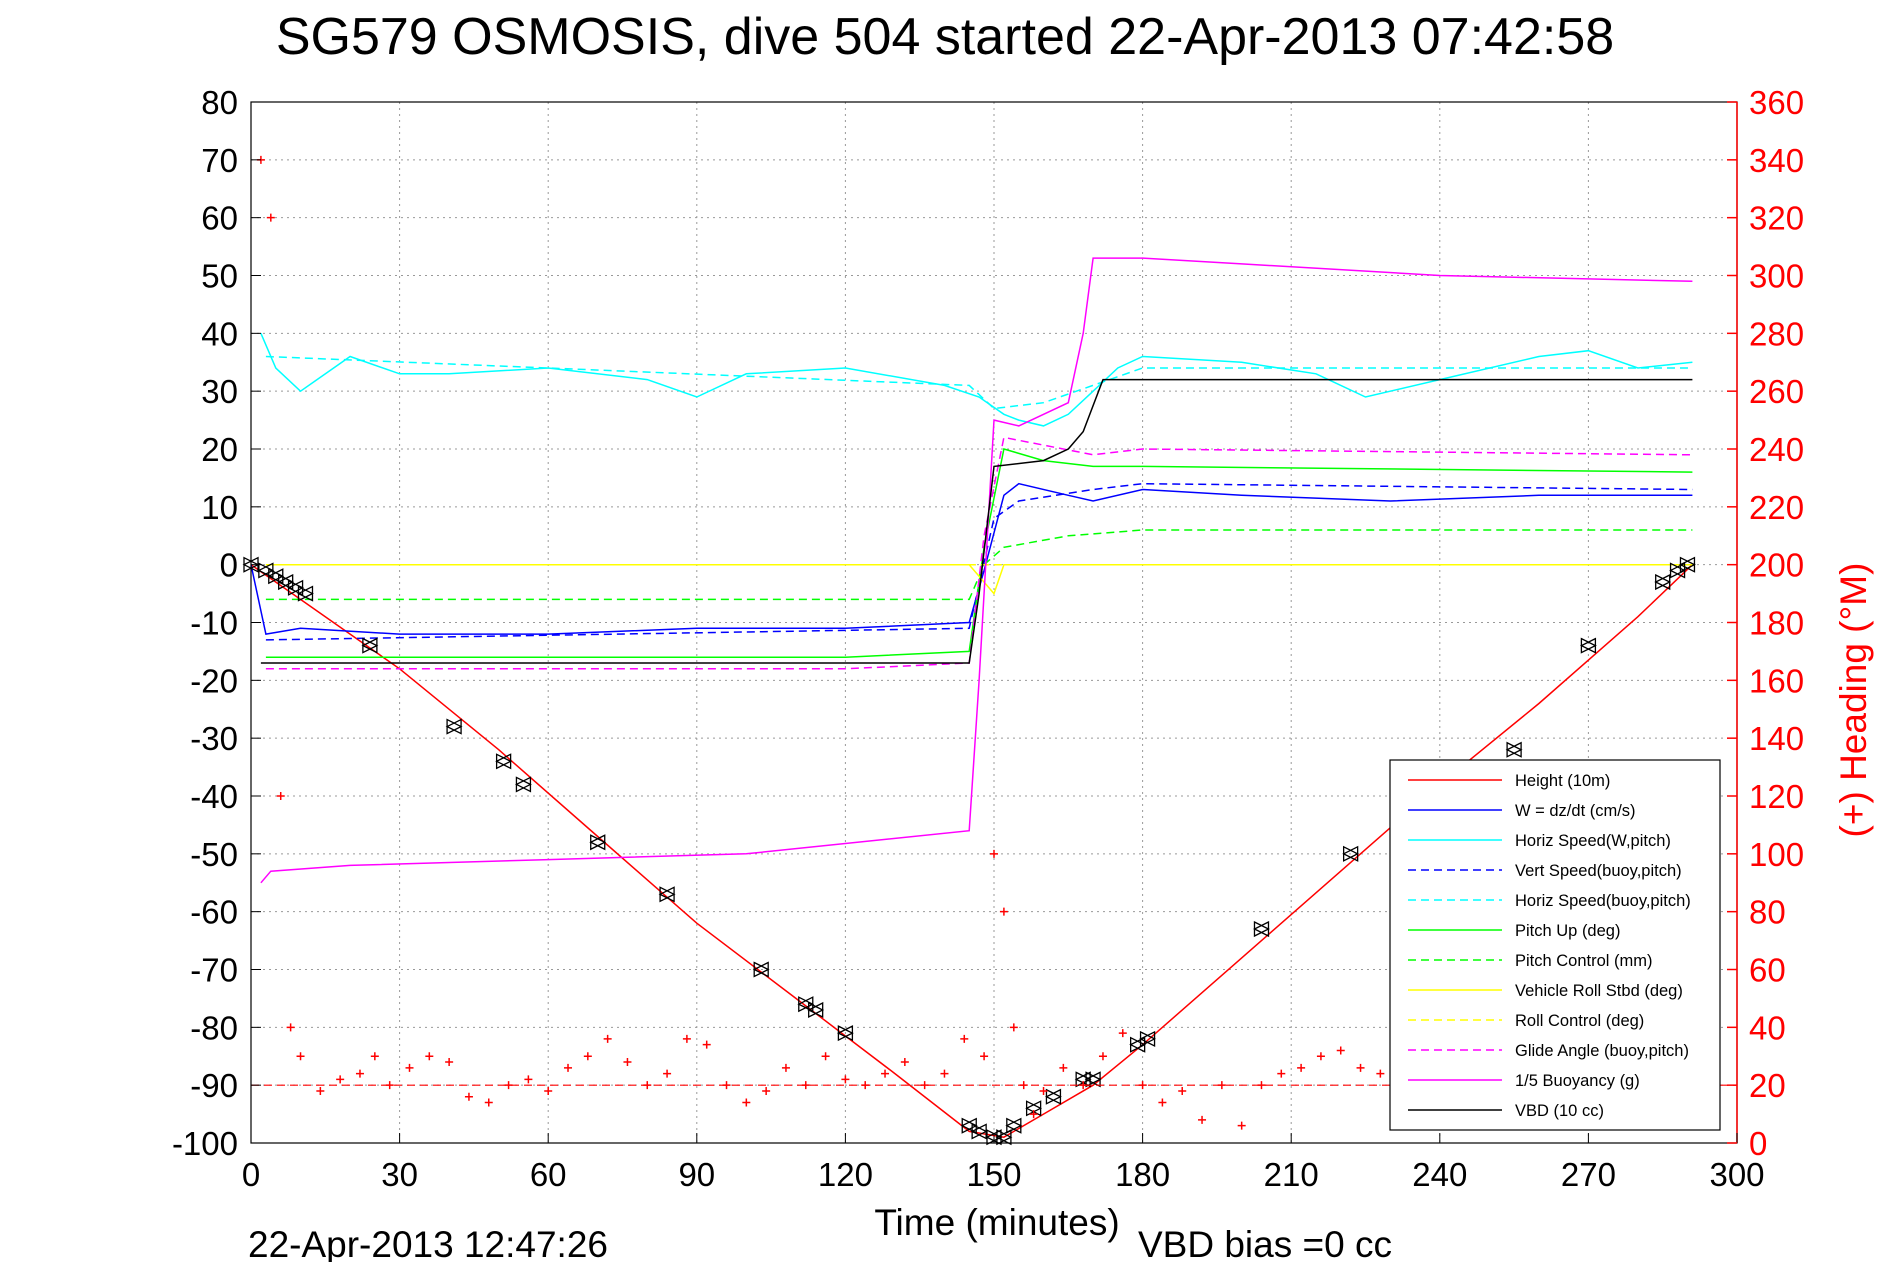 The width and height of the screenshot is (1891, 1262). I want to click on y-tick-label: -50, so click(214, 854).